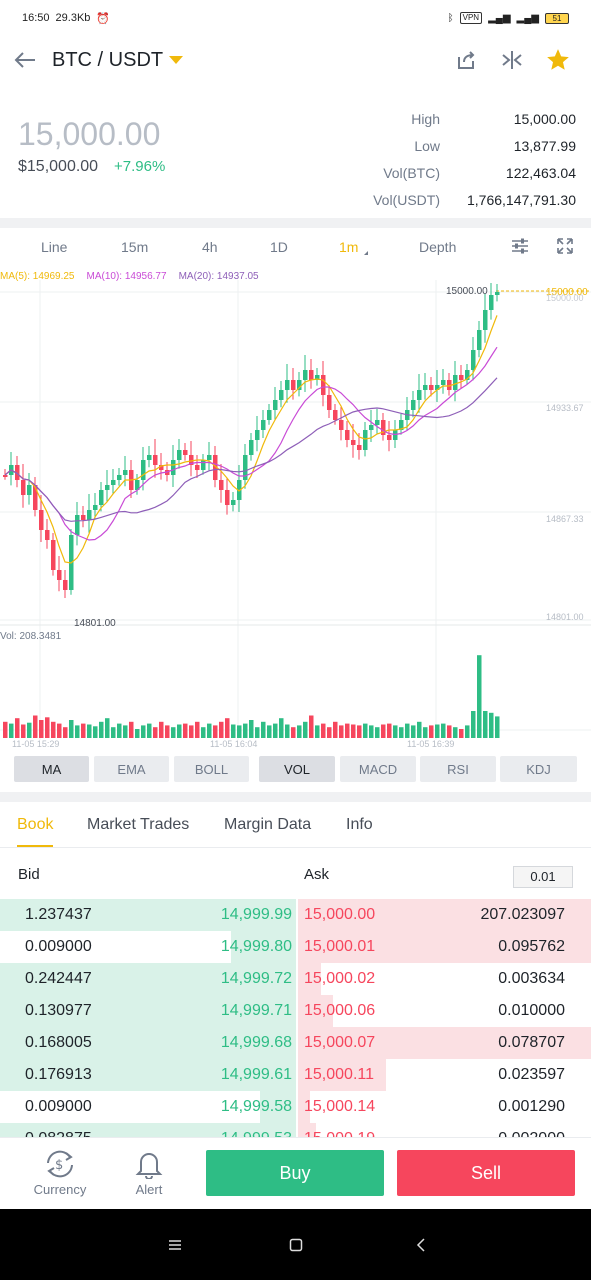  I want to click on tab-4h: 4h, so click(210, 247).